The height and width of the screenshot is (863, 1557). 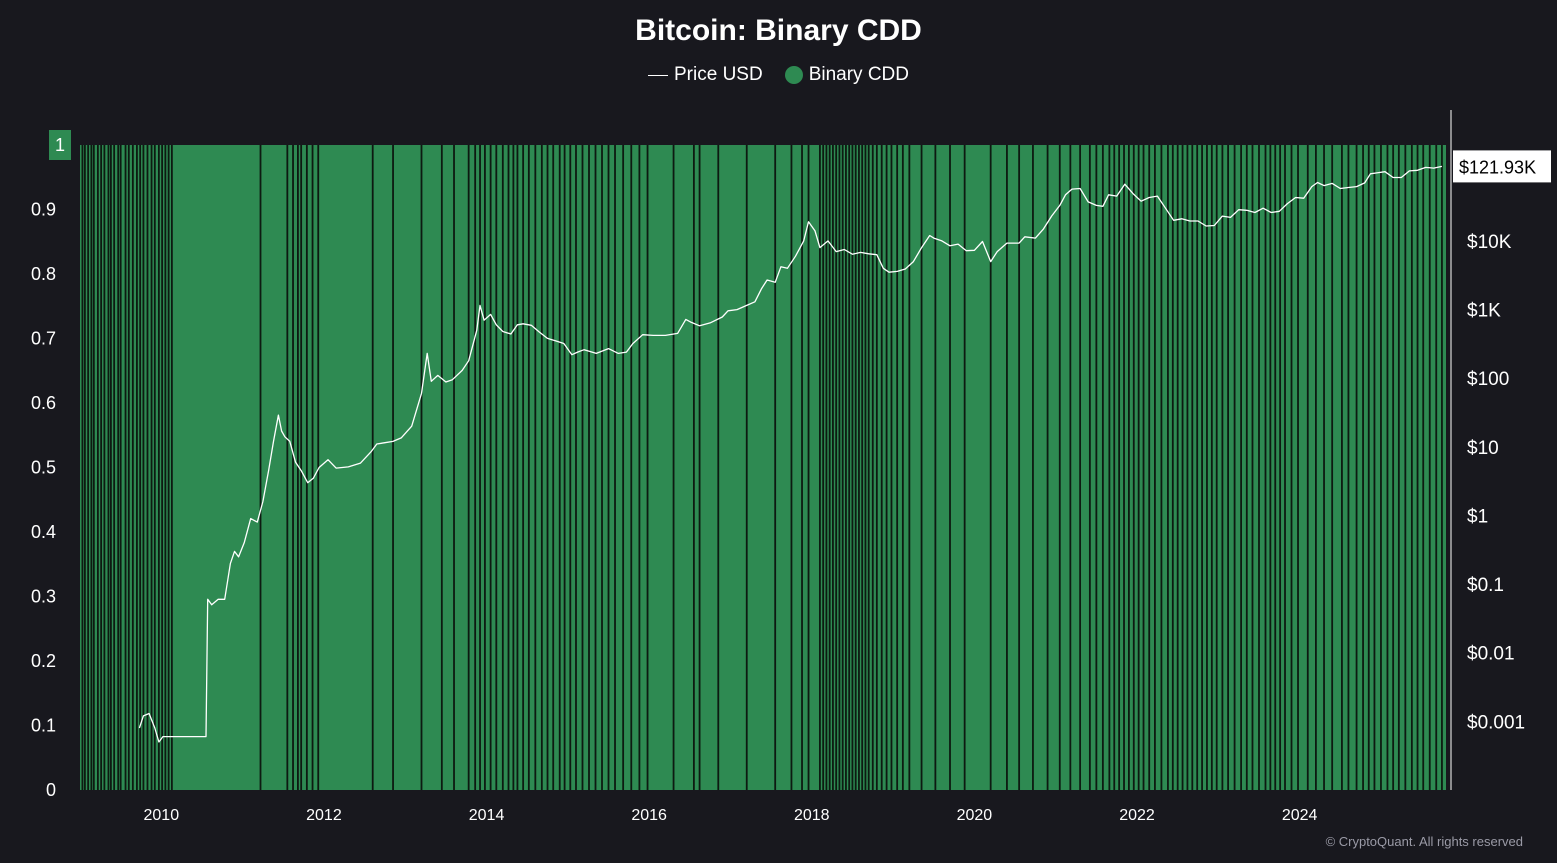 I want to click on left-axis-tick-label: 0.2, so click(x=43, y=661).